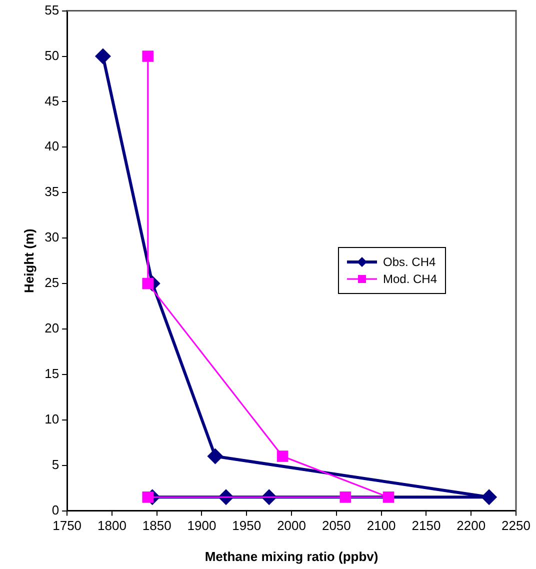 The image size is (536, 569). I want to click on y-tick-label: 30, so click(52, 237).